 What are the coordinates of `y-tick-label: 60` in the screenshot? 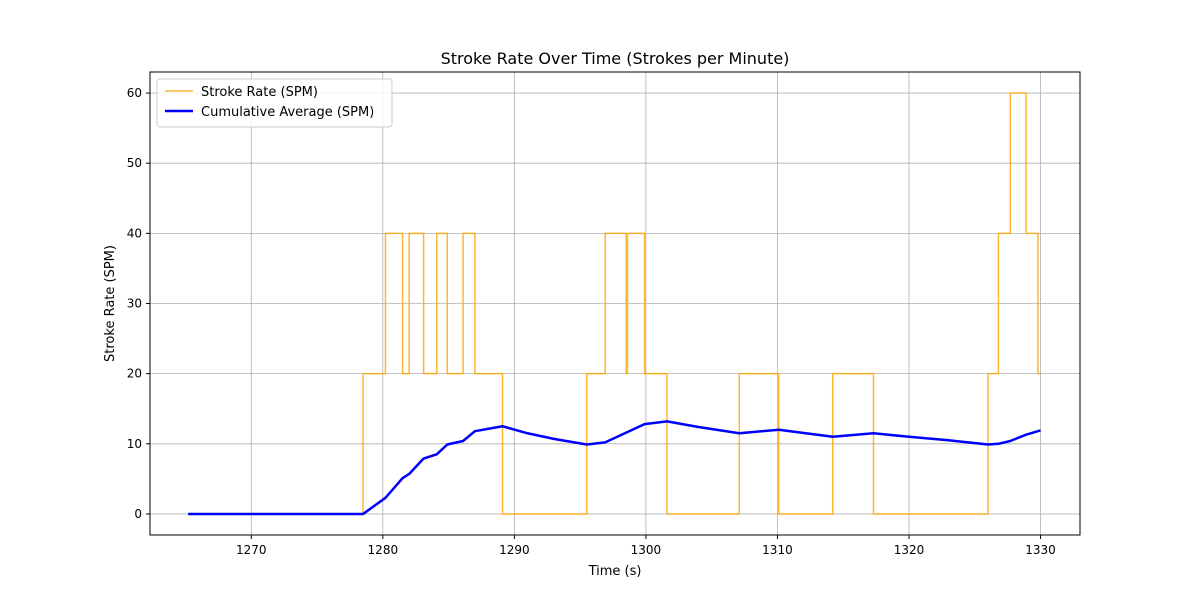 It's located at (134, 93).